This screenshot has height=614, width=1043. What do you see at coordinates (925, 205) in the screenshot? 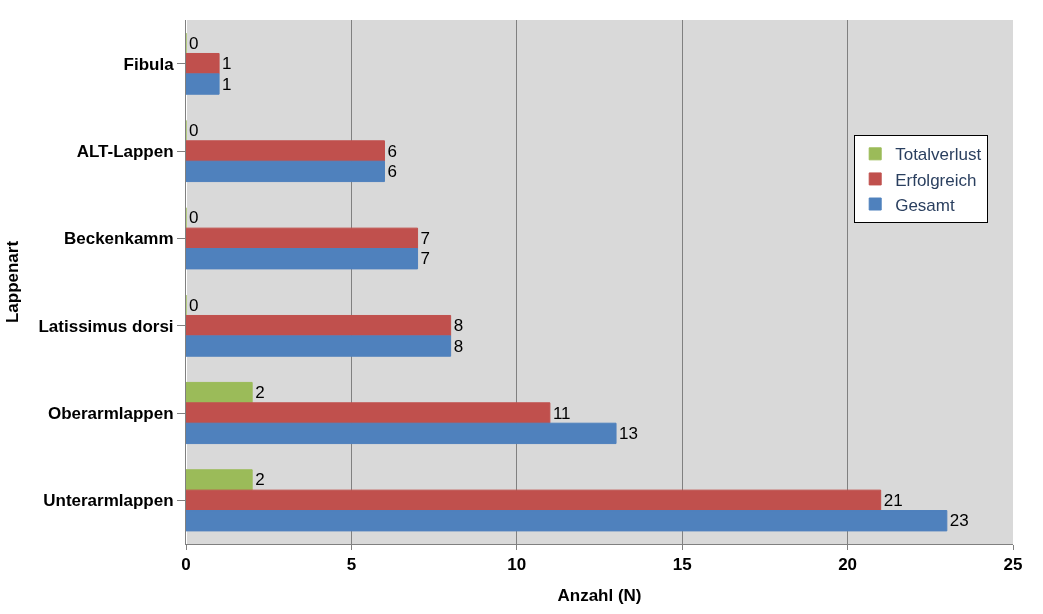
I see `legend-label: Gesamt` at bounding box center [925, 205].